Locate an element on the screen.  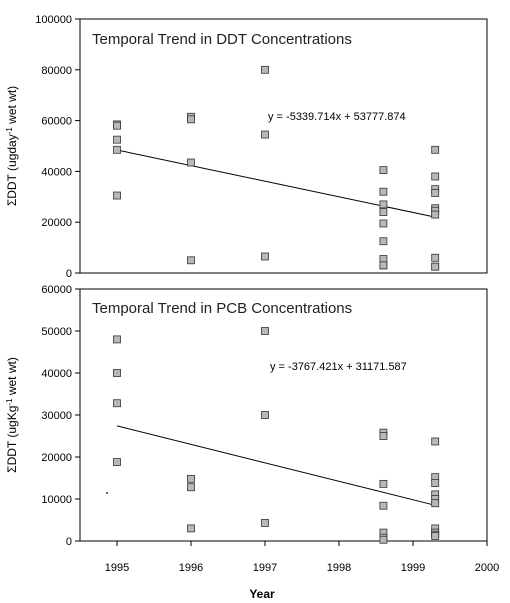
pcb-y-tick-label: 0 is located at coordinates (69, 542).